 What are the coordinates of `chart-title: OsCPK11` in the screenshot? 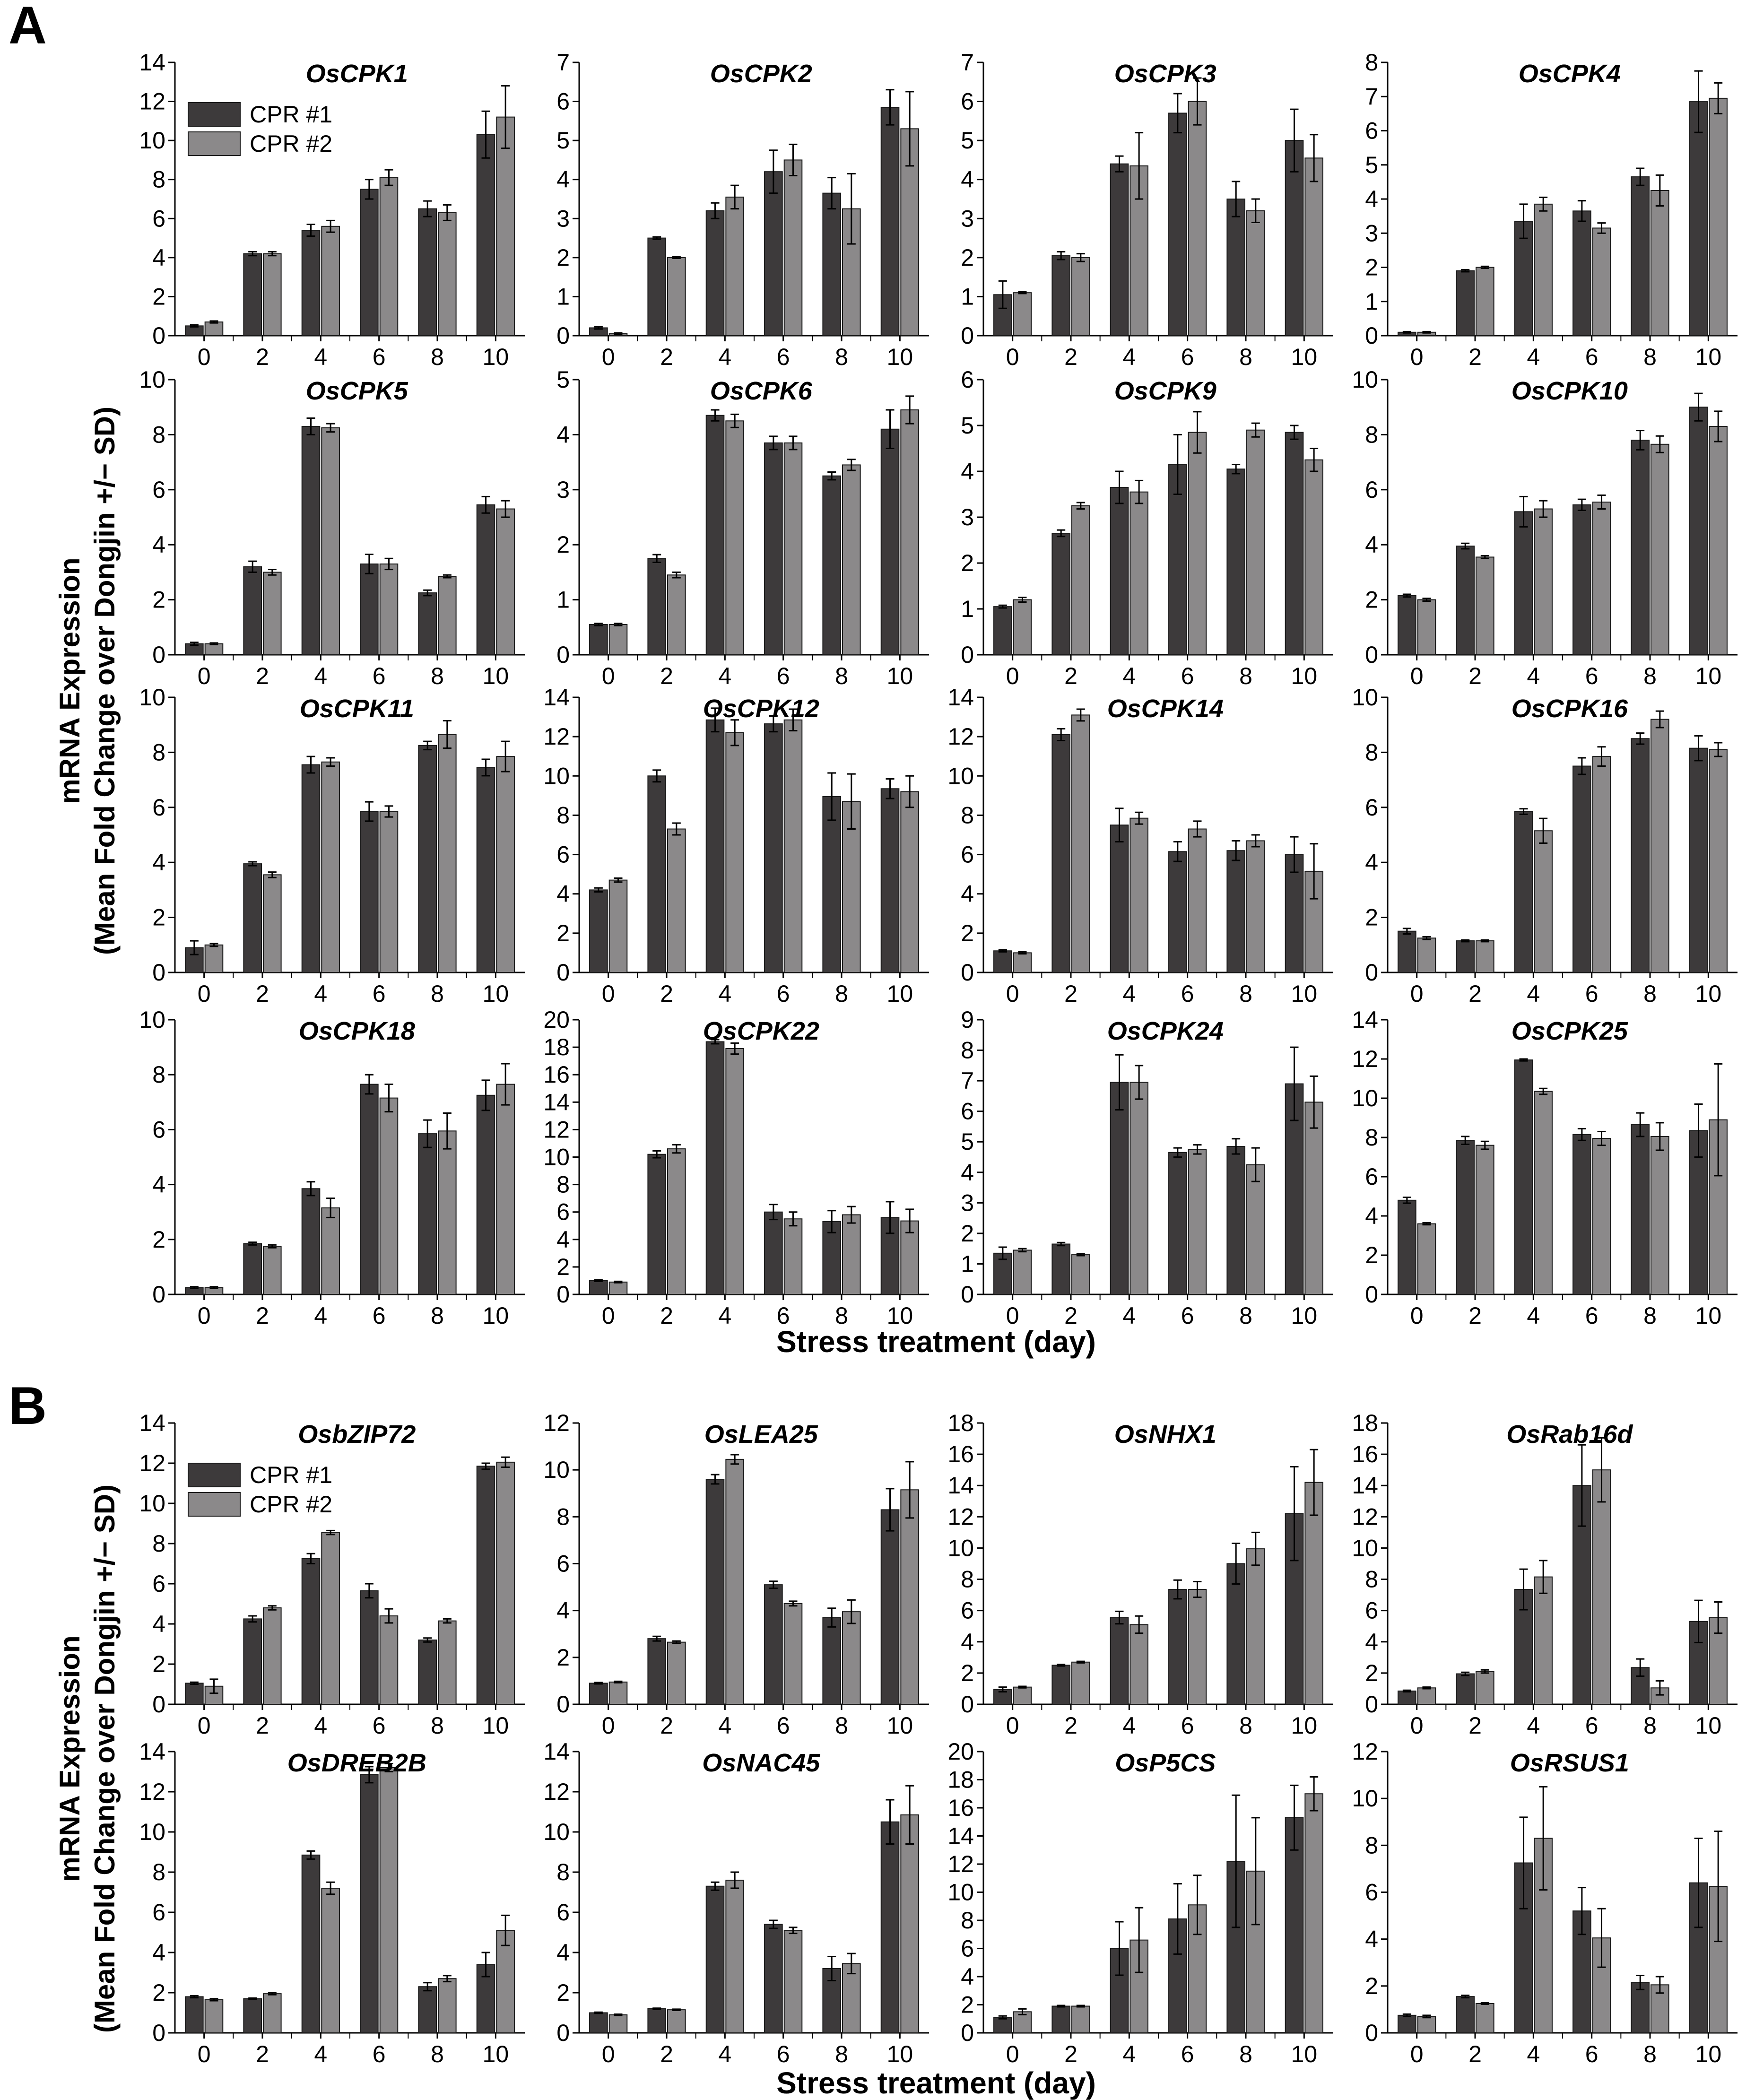 It's located at (357, 709).